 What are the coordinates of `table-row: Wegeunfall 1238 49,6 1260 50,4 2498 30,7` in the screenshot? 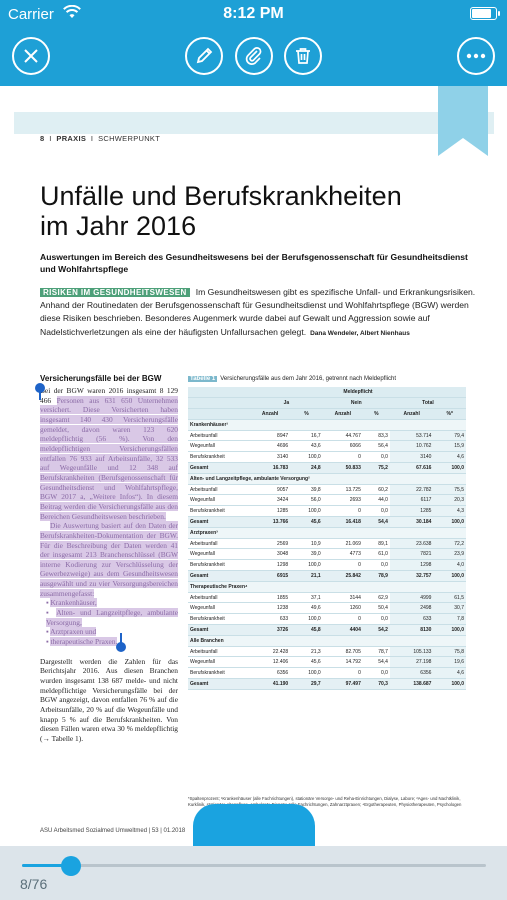 It's located at (327, 608).